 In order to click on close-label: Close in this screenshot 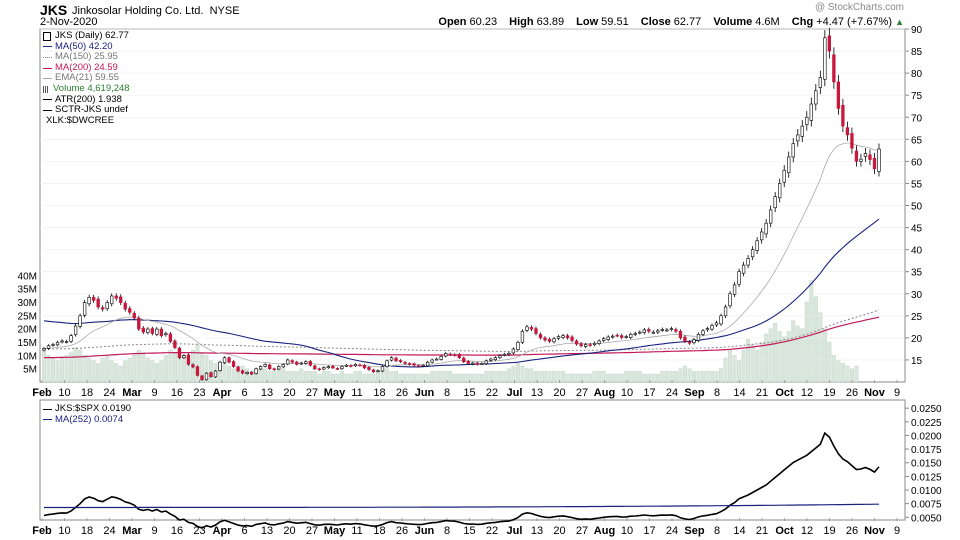, I will do `click(655, 22)`.